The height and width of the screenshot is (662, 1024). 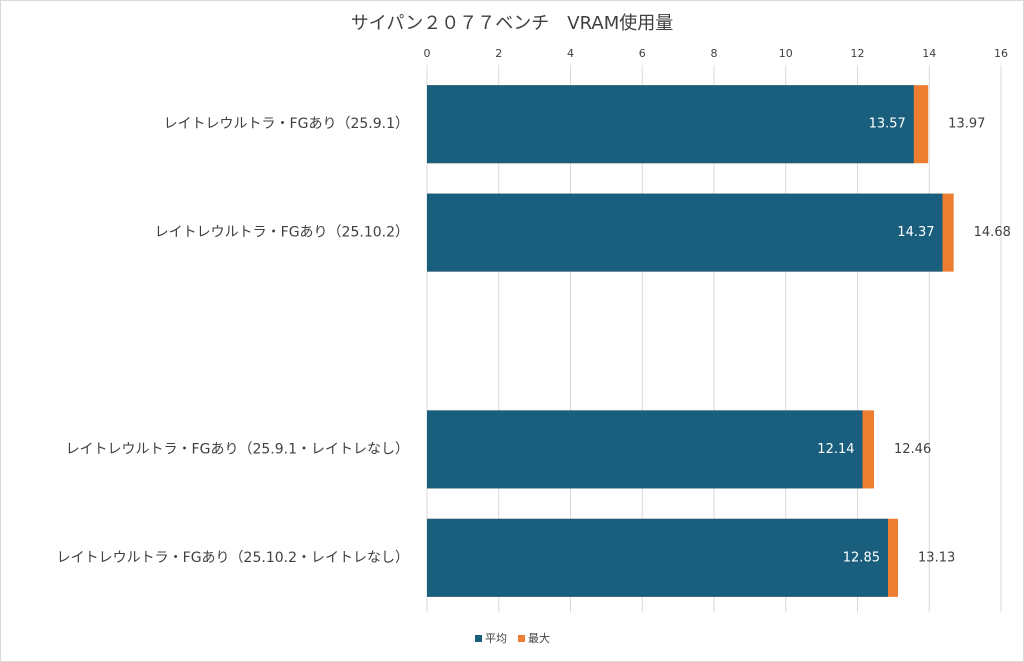 I want to click on y-tick-label: レイトレウルトラ・FGあり（25.10.2）, so click(x=282, y=233).